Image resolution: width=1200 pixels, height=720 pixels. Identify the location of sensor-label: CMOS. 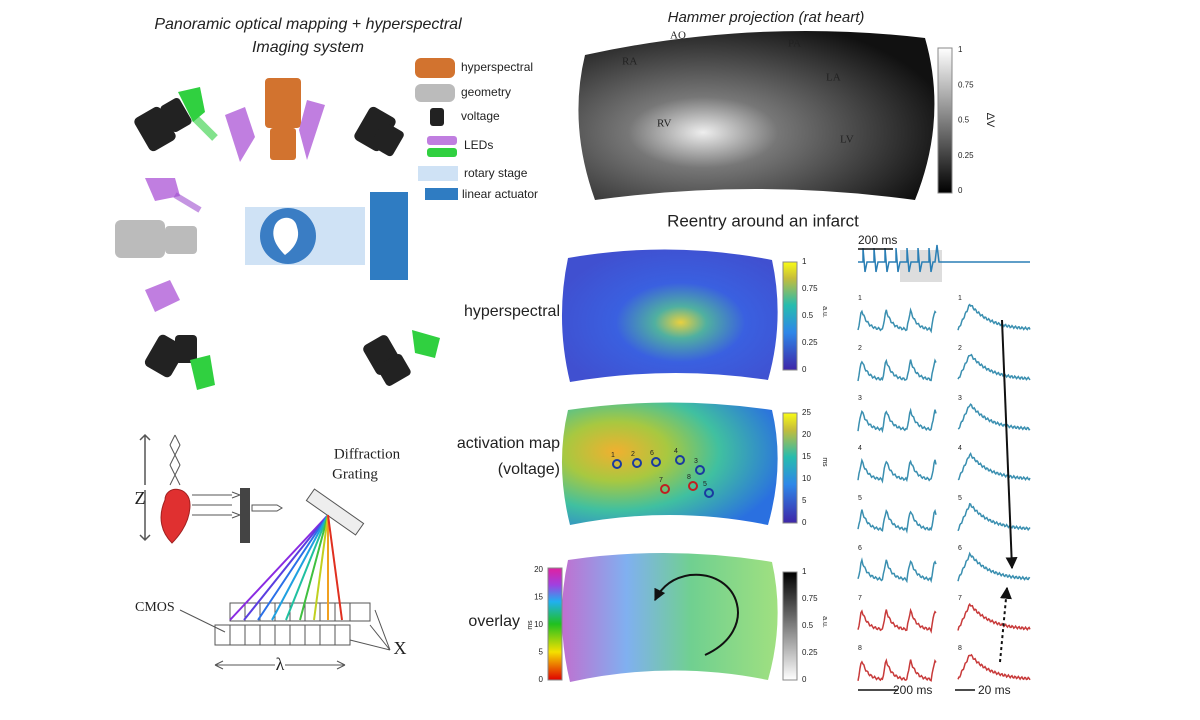
(155, 607).